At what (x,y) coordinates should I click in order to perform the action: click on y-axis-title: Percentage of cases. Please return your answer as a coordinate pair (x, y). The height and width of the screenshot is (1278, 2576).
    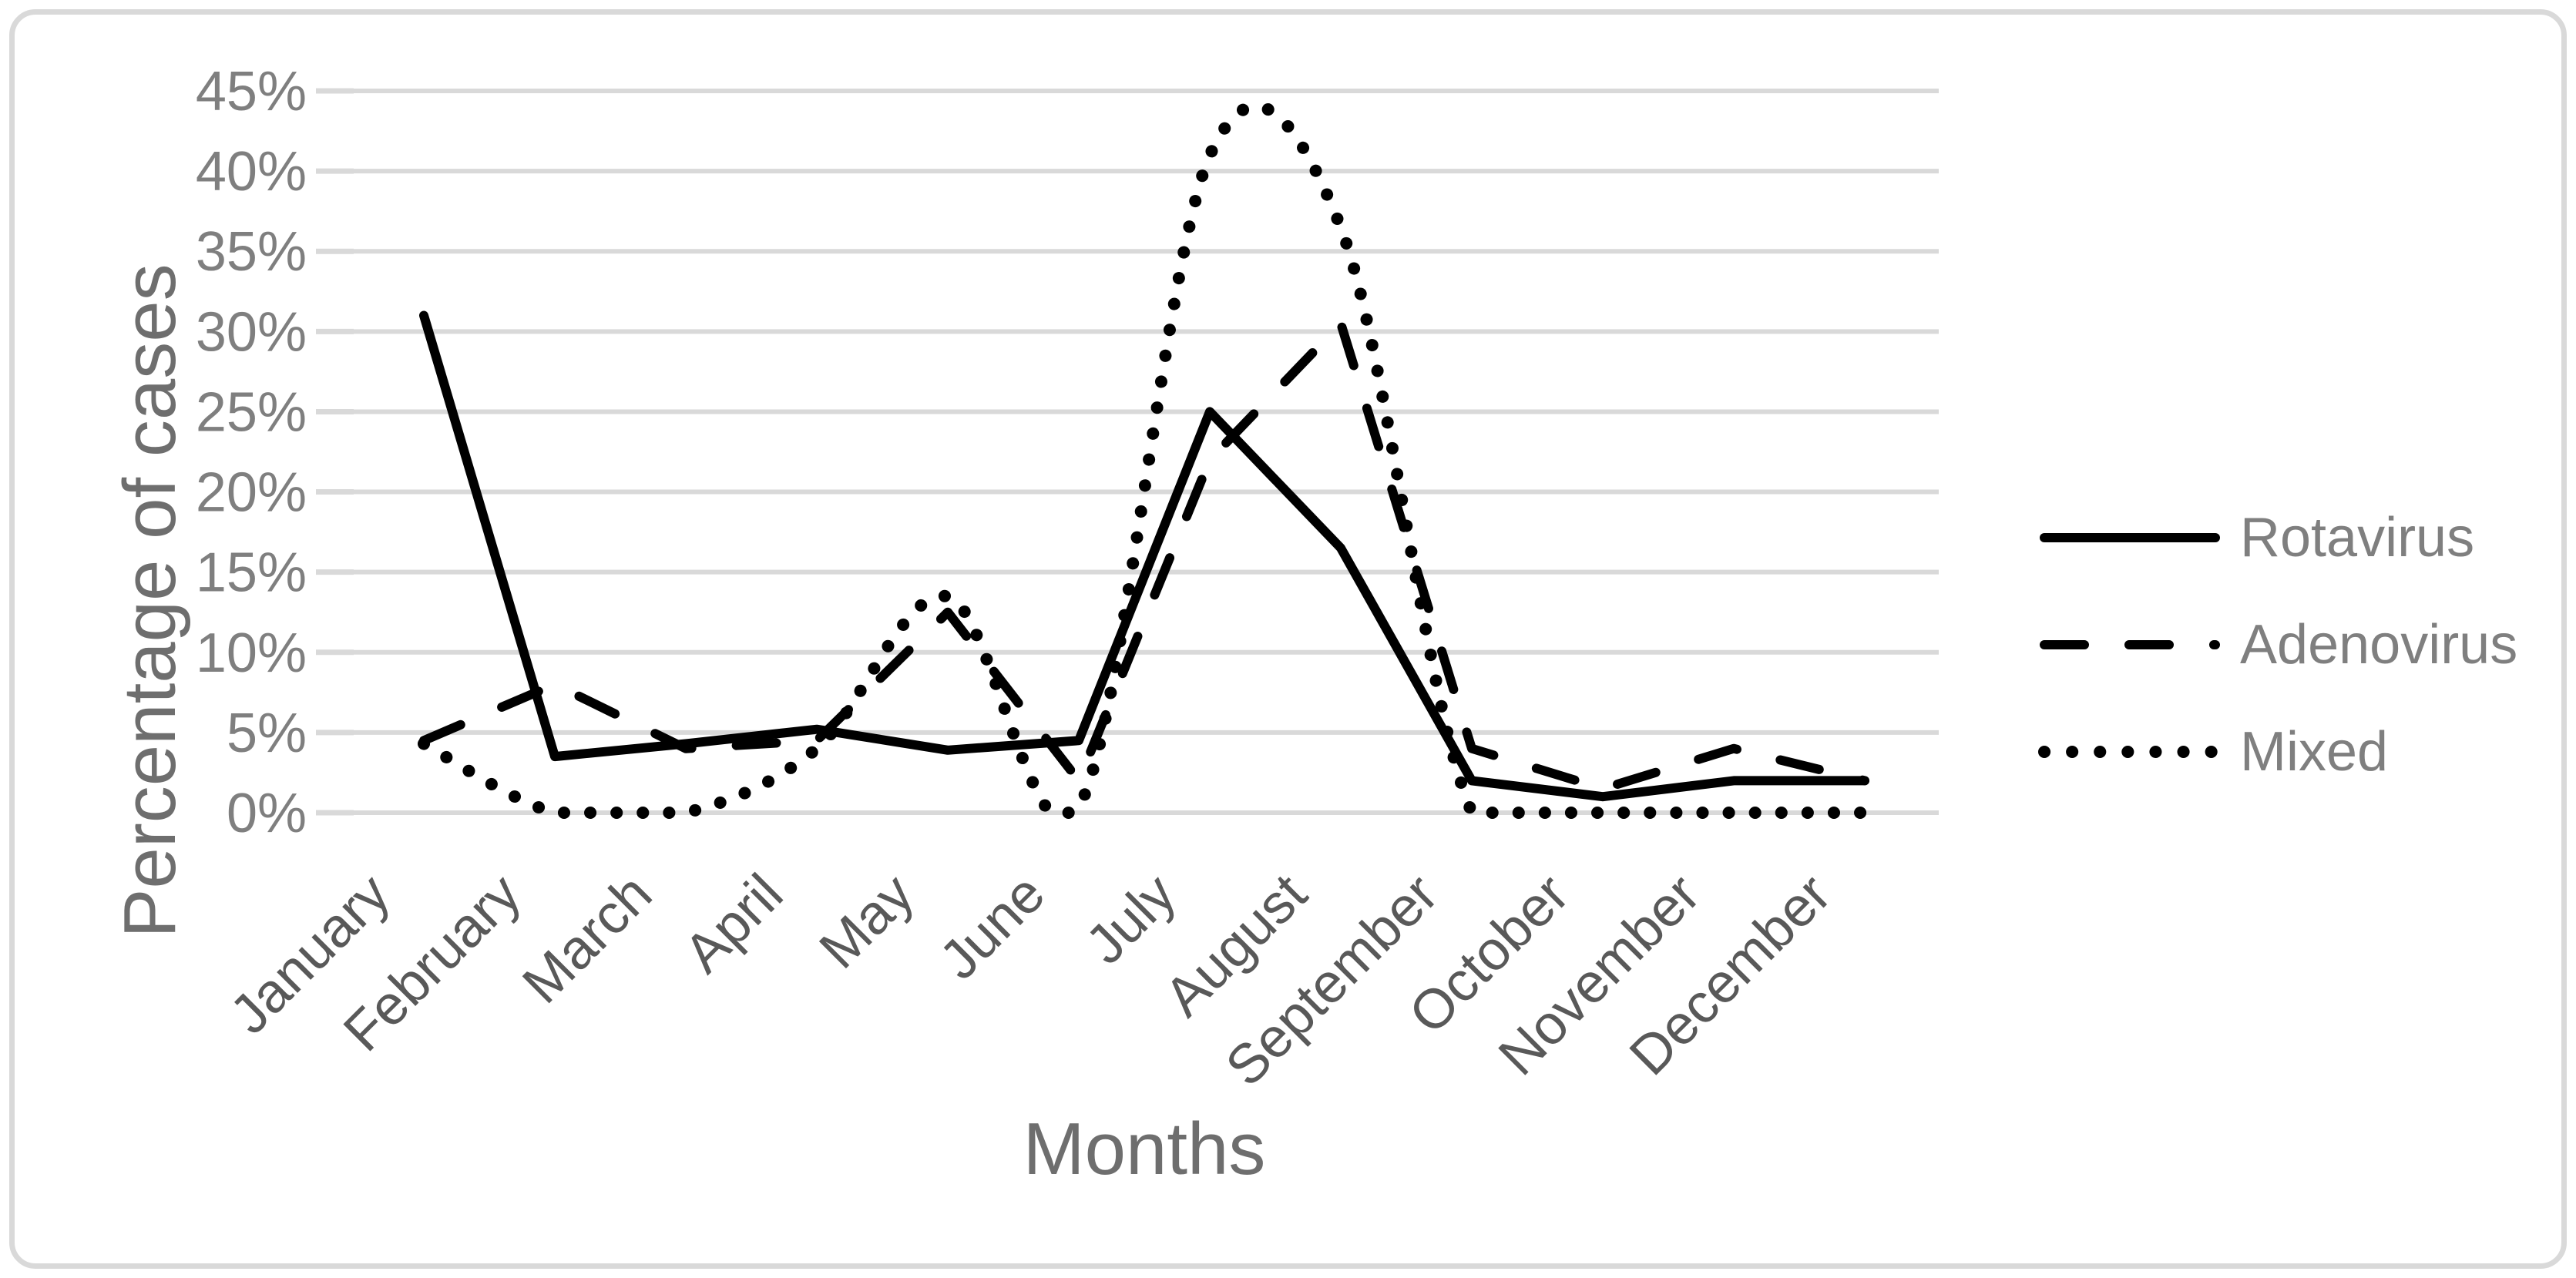
    Looking at the image, I should click on (150, 600).